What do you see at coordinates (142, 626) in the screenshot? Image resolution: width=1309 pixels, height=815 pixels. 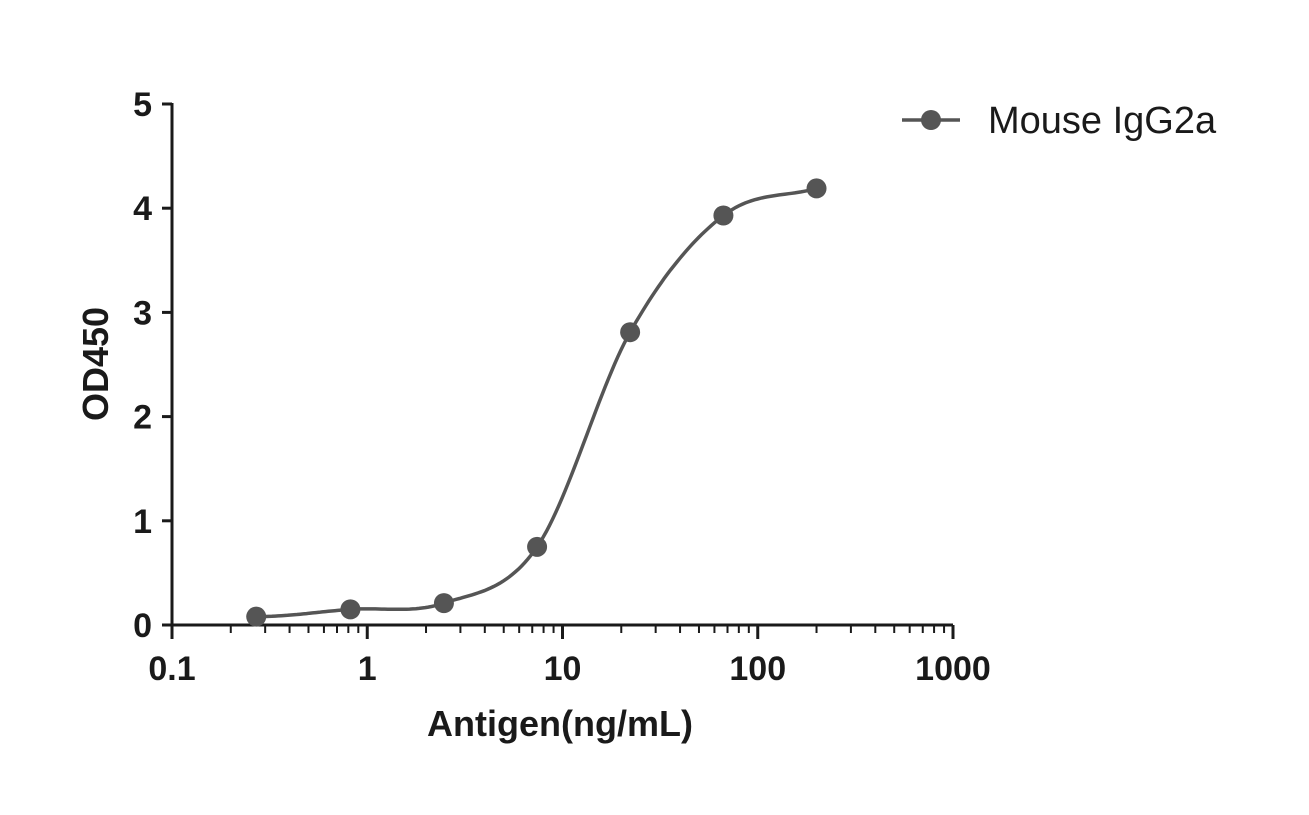 I see `y-tick-label: 0` at bounding box center [142, 626].